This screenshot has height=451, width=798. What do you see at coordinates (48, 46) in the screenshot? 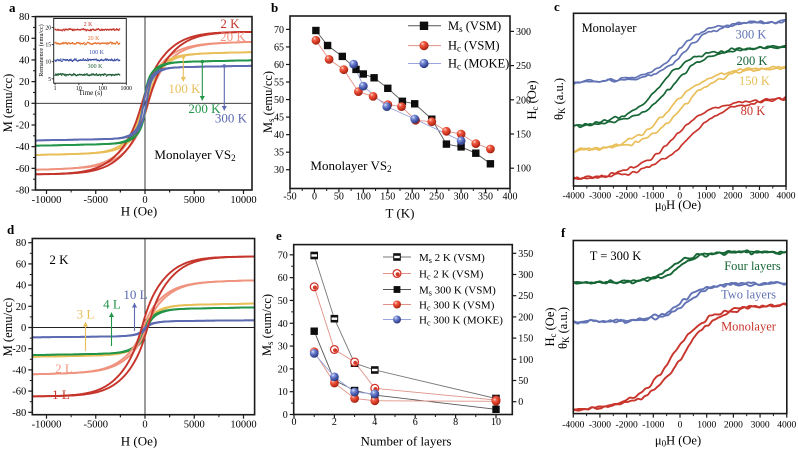
I see `svg-text: 15` at bounding box center [48, 46].